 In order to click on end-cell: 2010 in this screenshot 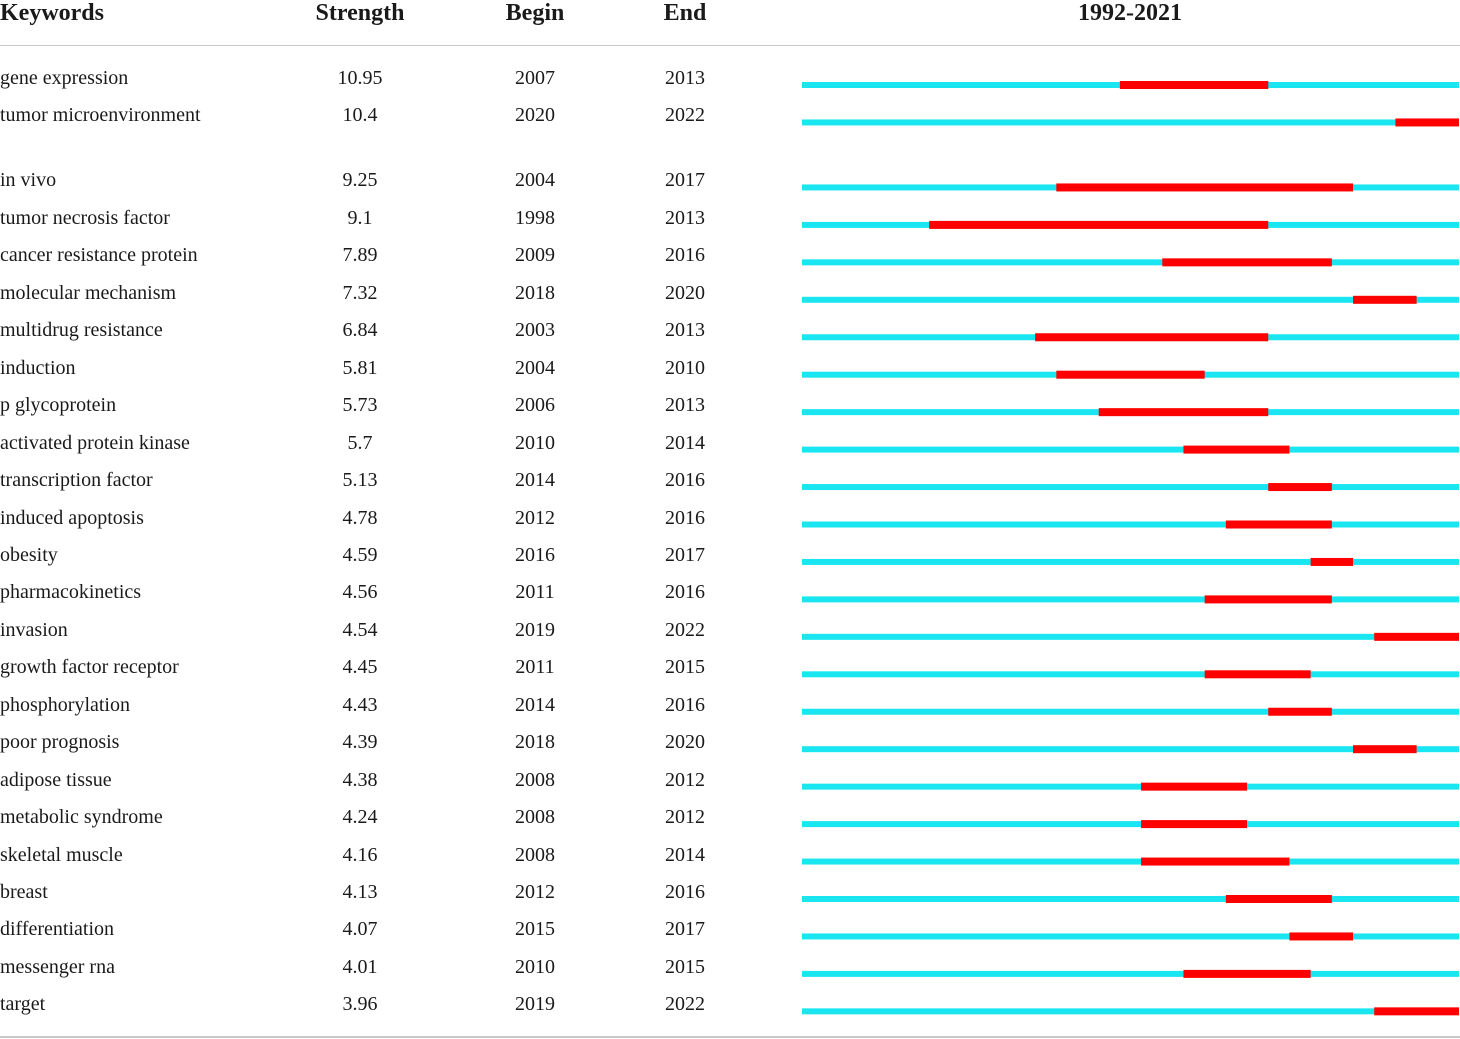, I will do `click(685, 367)`.